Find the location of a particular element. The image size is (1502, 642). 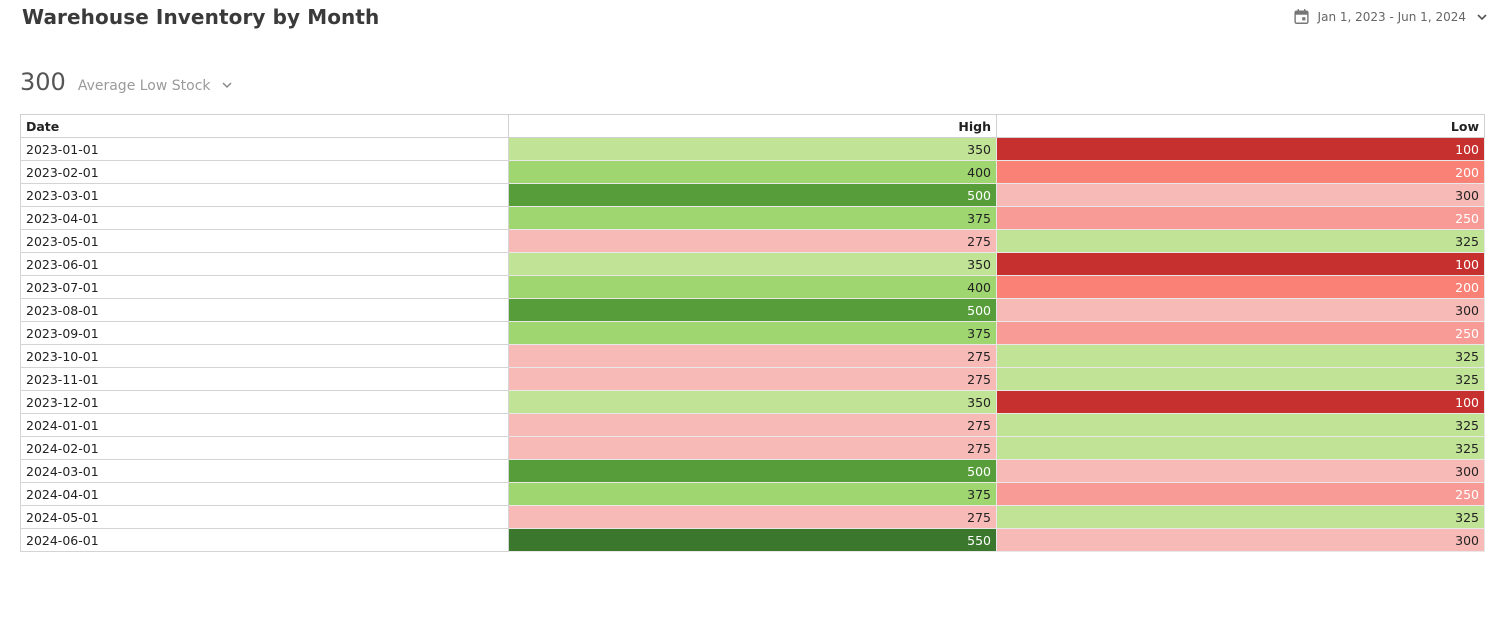

table-row: 2024-03-01 500 300 is located at coordinates (752, 471).